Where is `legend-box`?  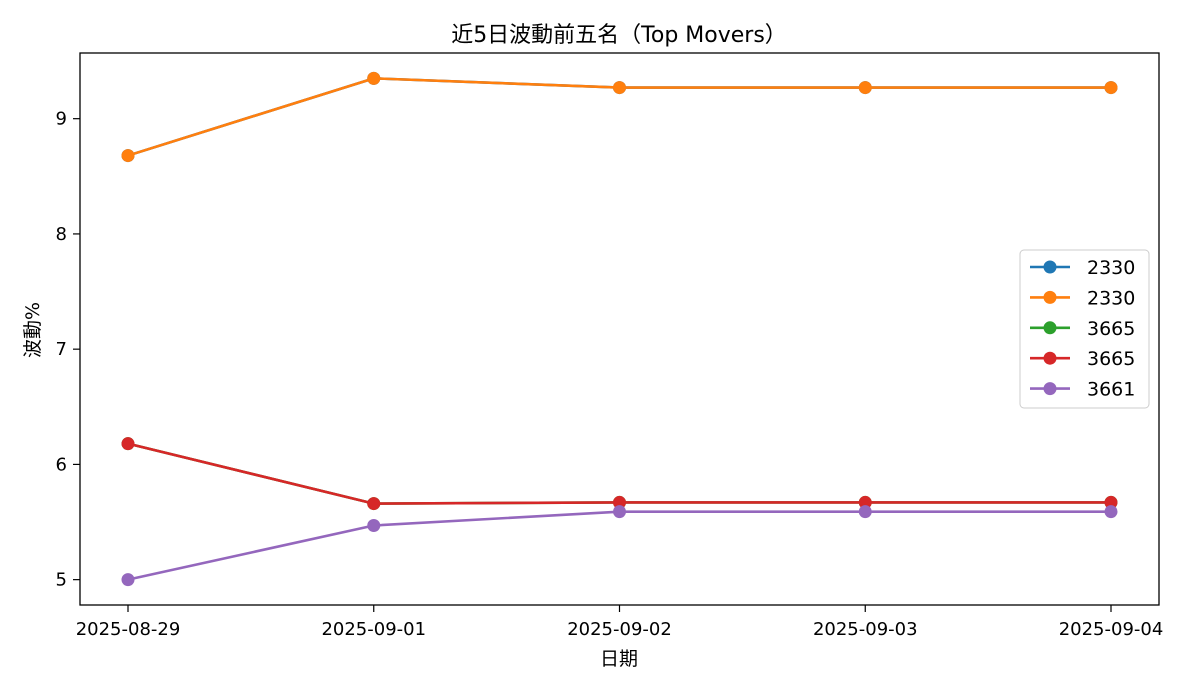 legend-box is located at coordinates (1084, 329).